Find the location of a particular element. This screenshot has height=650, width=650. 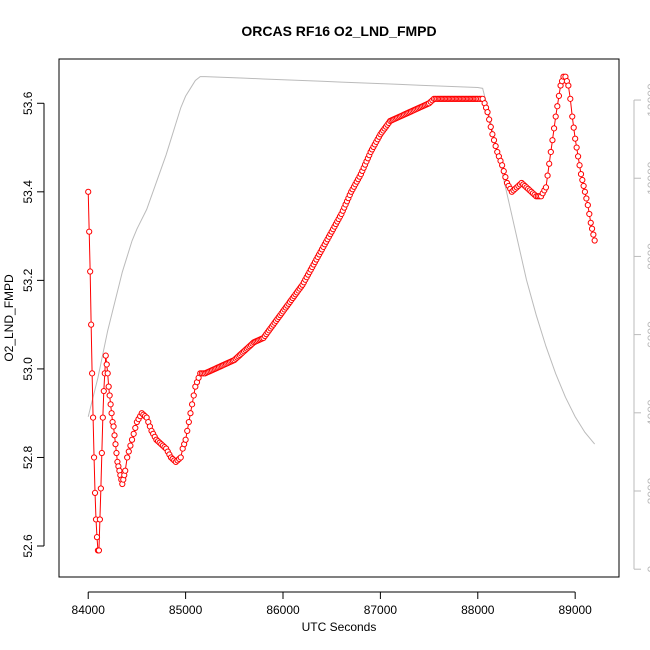

y-tick-label: 52.6 is located at coordinates (28, 546).